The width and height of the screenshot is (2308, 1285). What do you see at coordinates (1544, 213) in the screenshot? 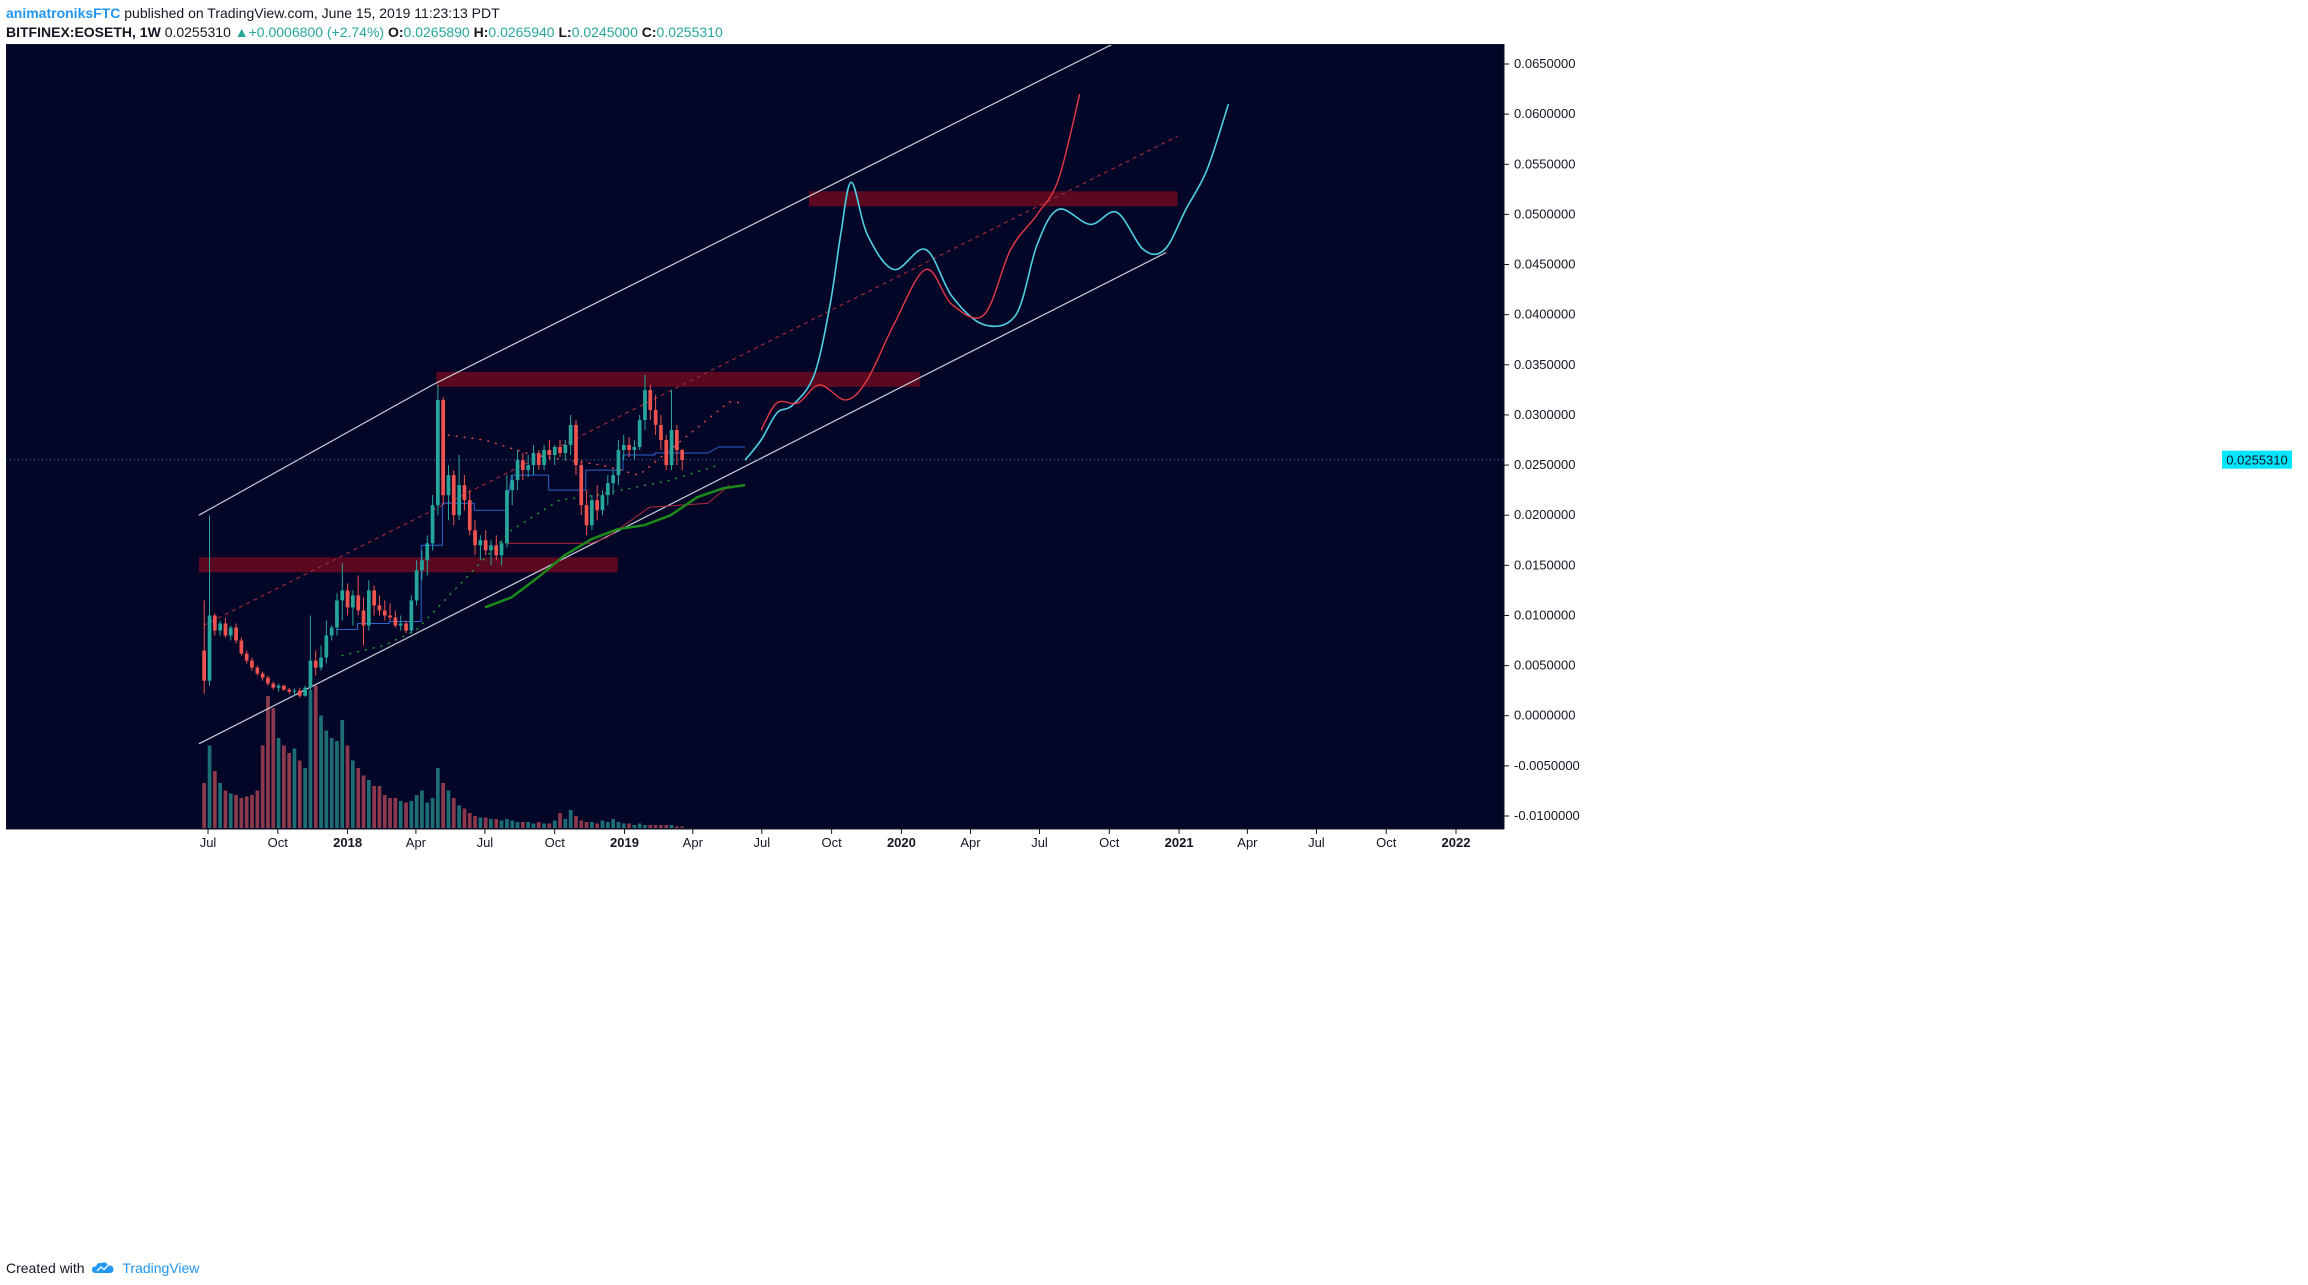
I see `price-tick-label: 0.0500000` at bounding box center [1544, 213].